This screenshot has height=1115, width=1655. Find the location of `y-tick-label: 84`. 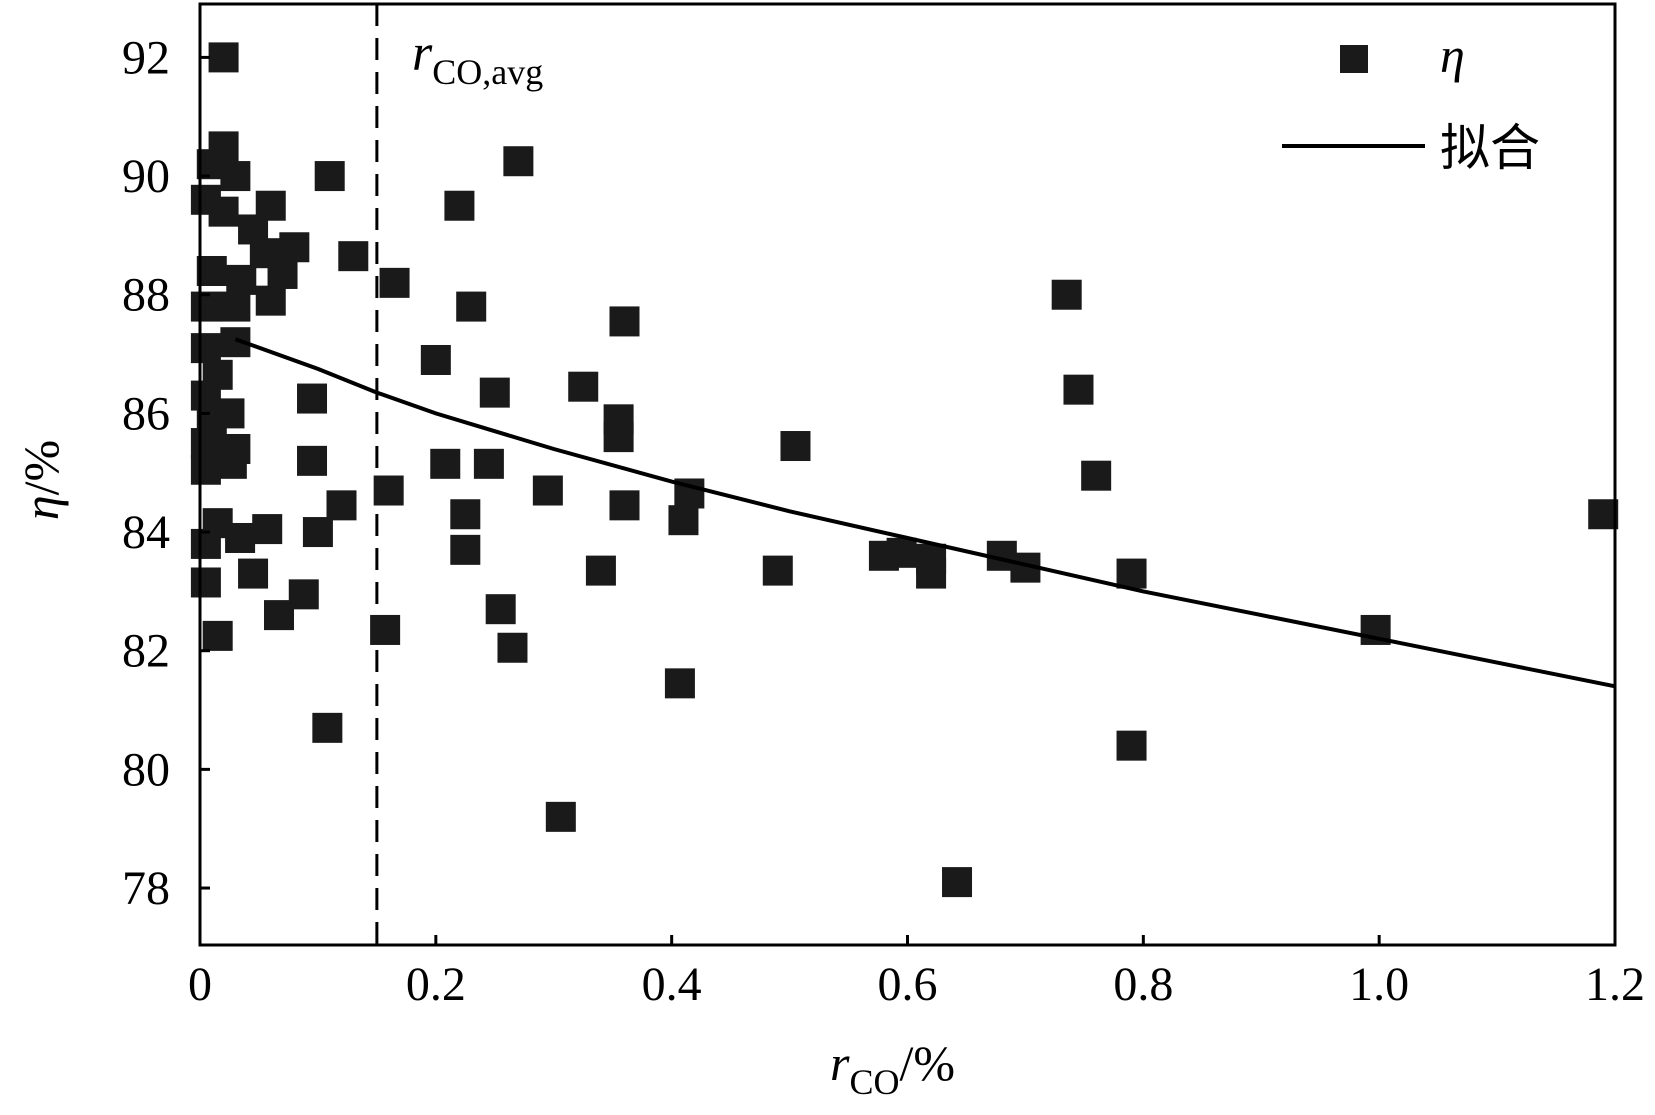

y-tick-label: 84 is located at coordinates (146, 532).